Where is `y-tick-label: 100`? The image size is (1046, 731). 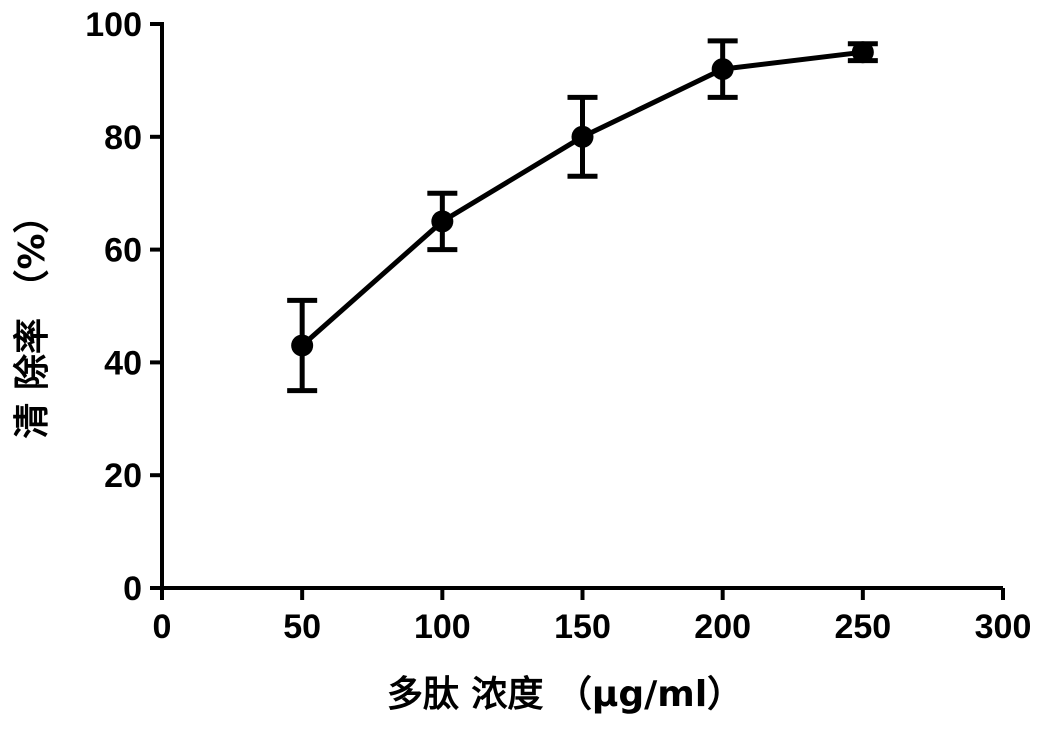
y-tick-label: 100 is located at coordinates (113, 25).